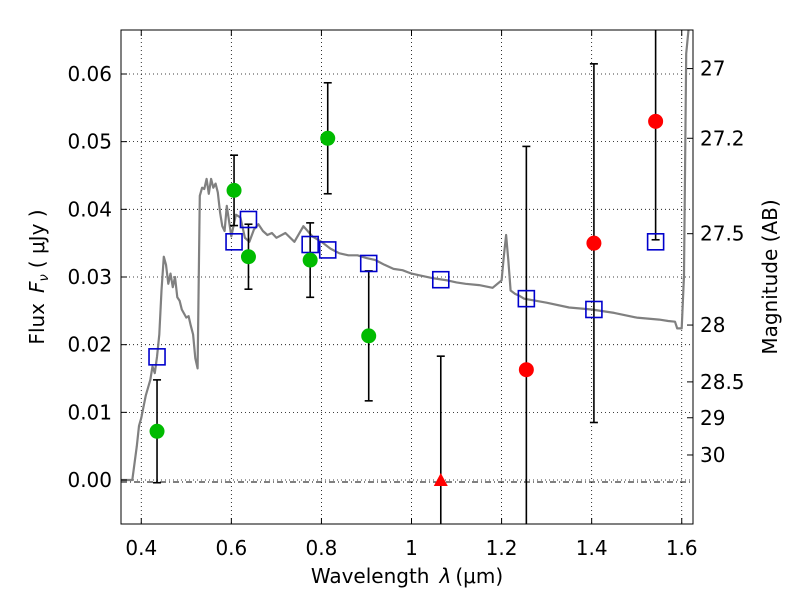  Describe the element at coordinates (712, 69) in the screenshot. I see `y2-tick-label: 27` at that location.